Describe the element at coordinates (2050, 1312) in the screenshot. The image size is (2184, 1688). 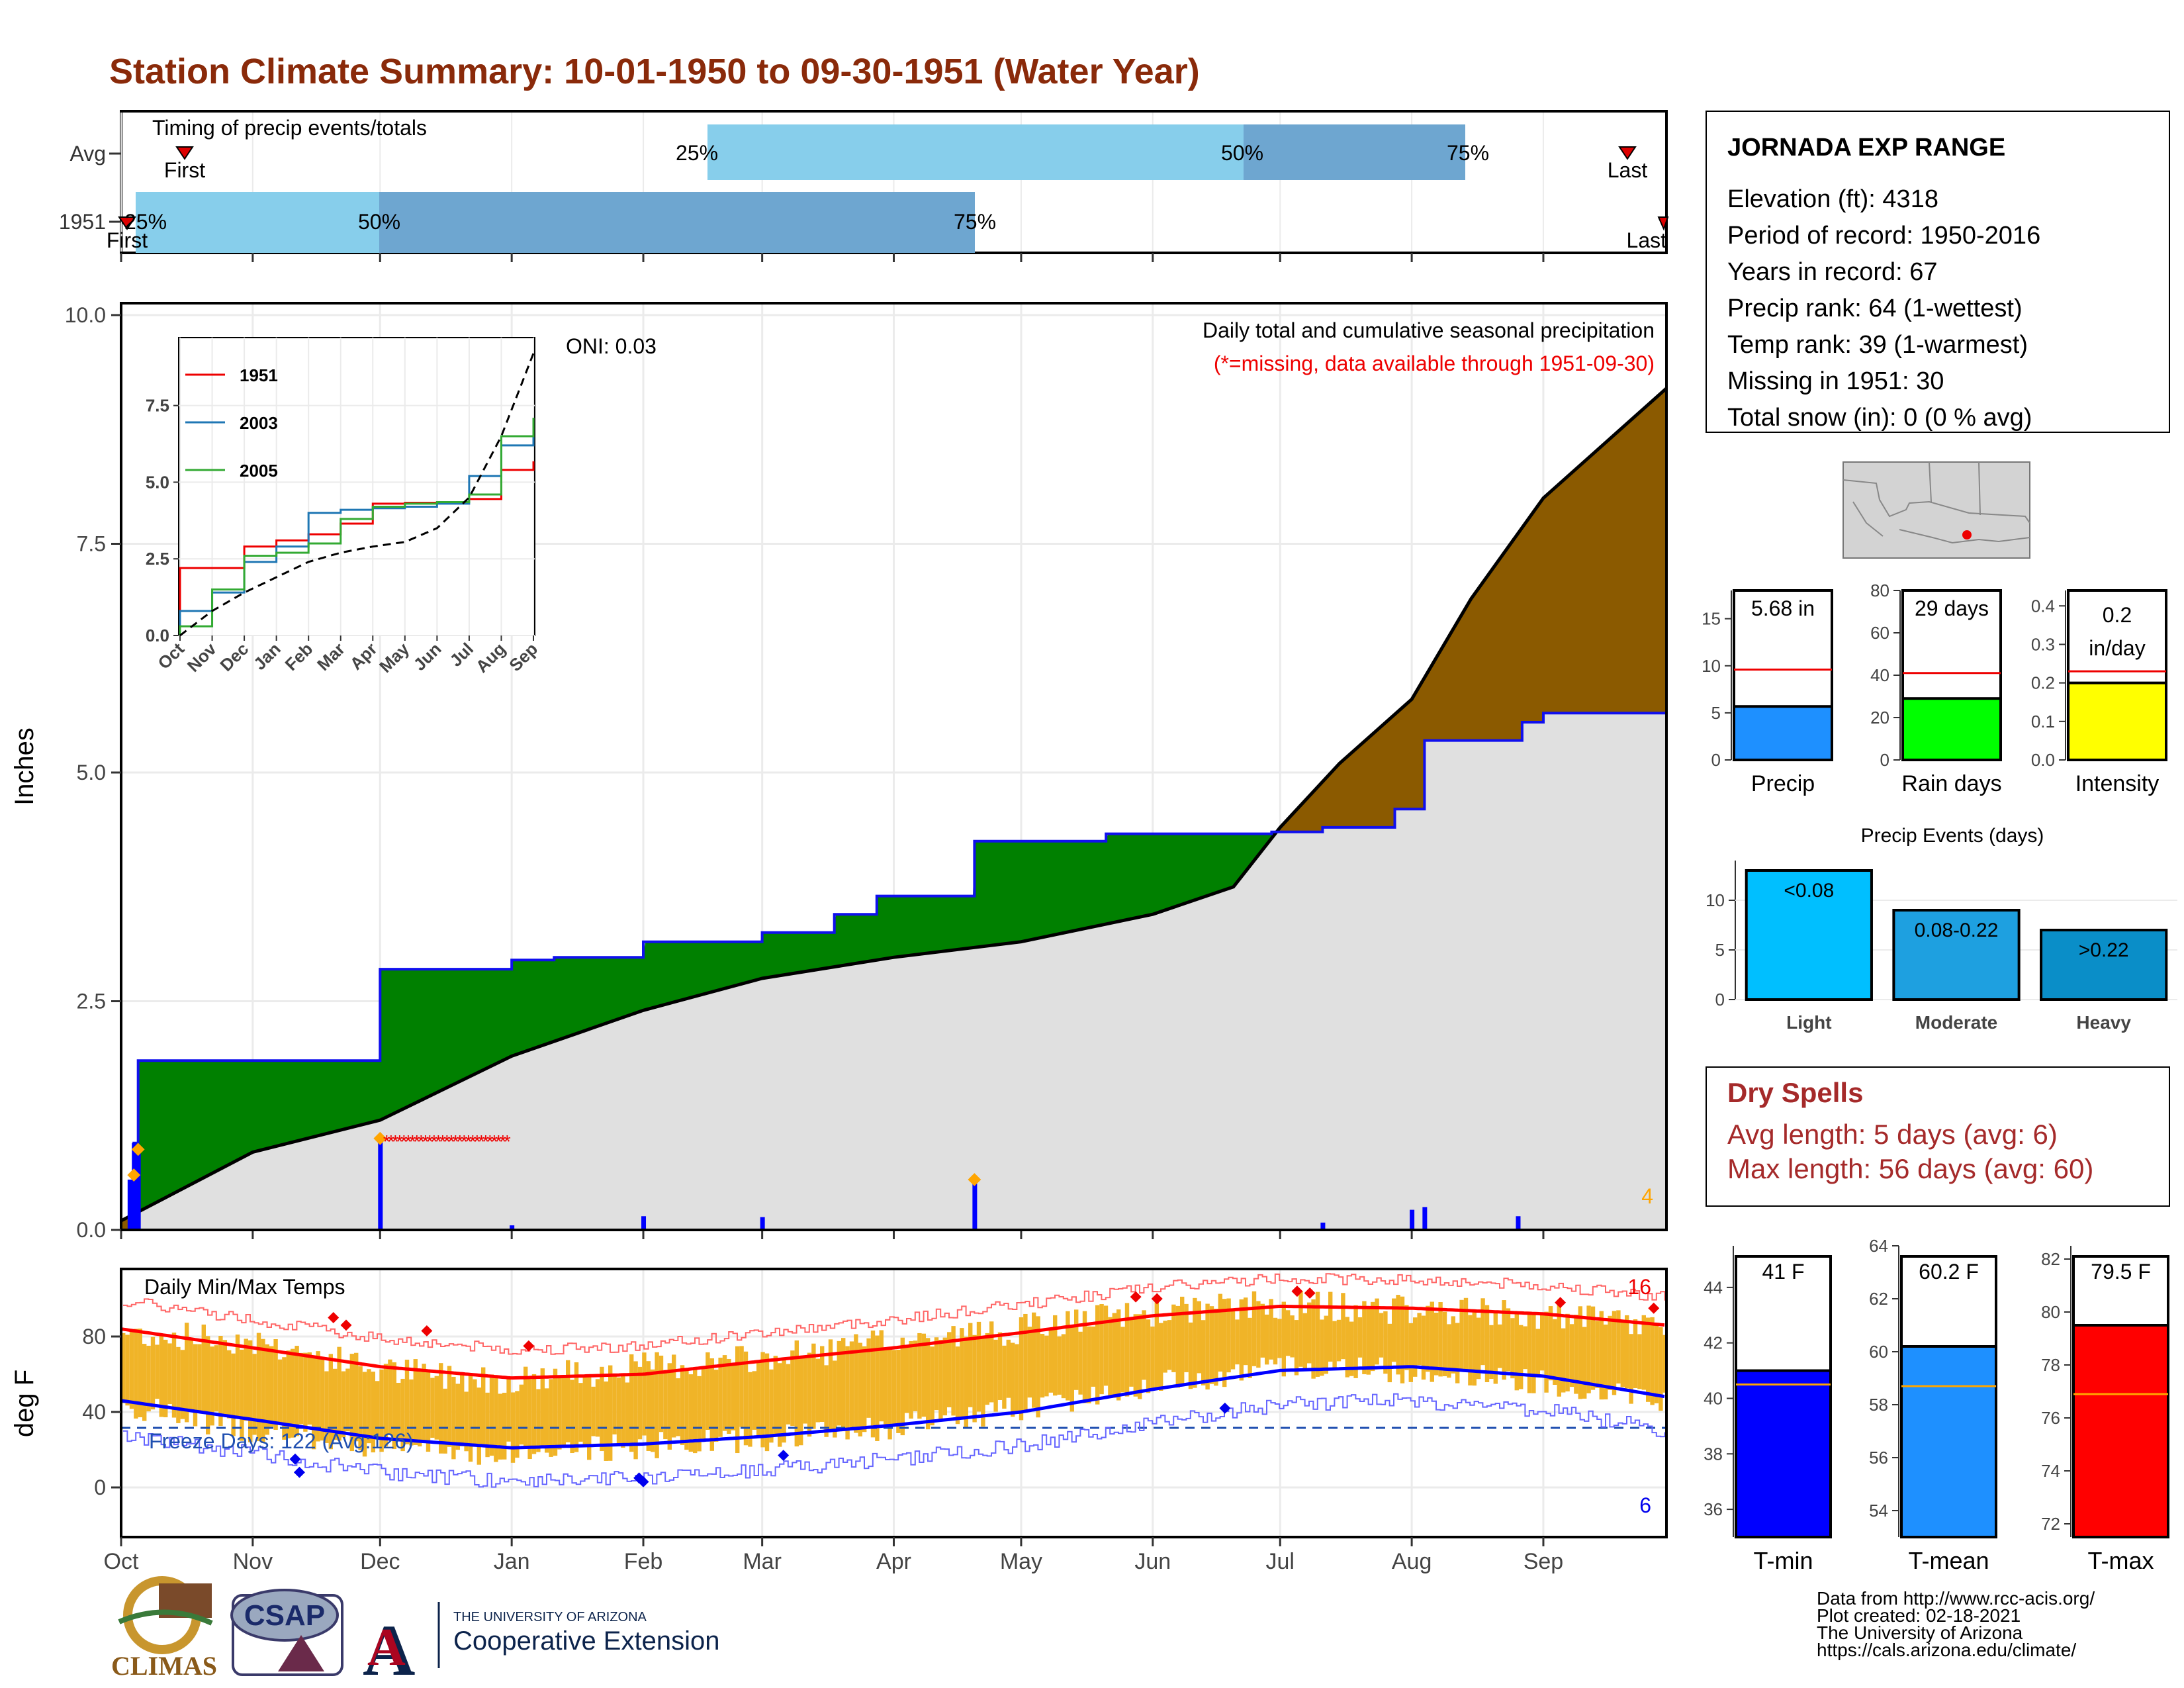
I see `temp-bar-ytick-label: 80` at that location.